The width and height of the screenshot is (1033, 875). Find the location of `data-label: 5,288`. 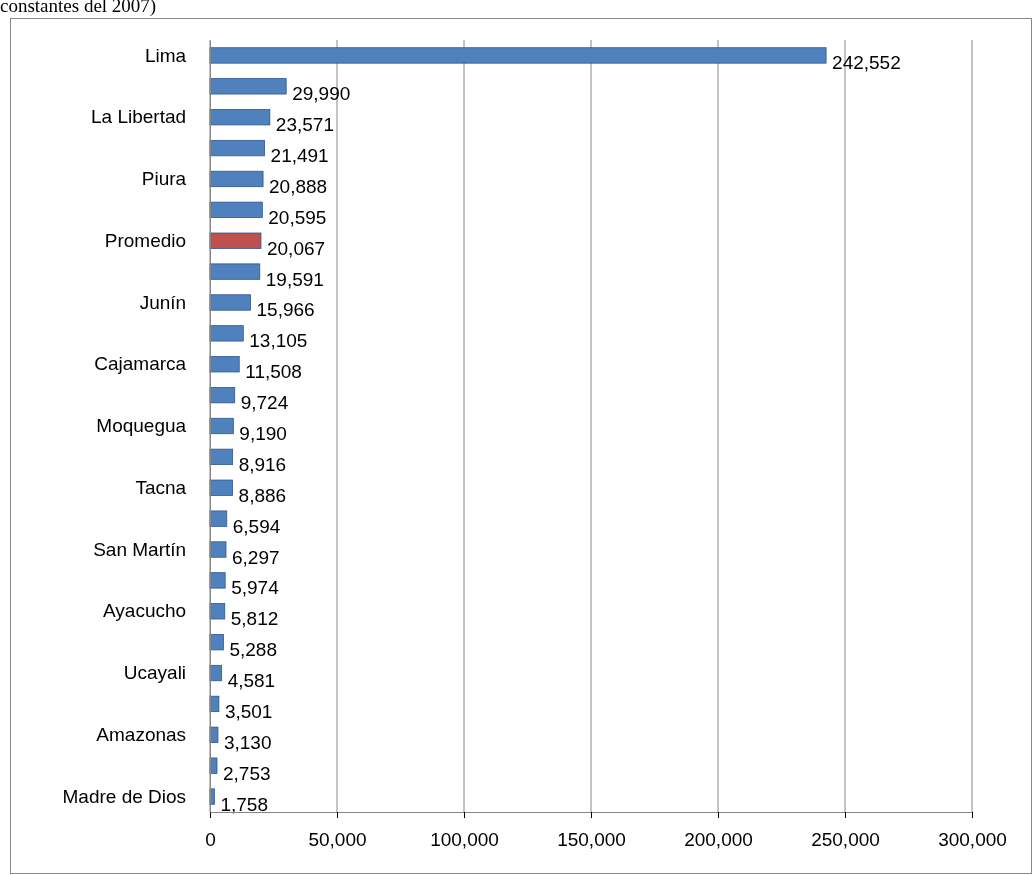

data-label: 5,288 is located at coordinates (253, 650).